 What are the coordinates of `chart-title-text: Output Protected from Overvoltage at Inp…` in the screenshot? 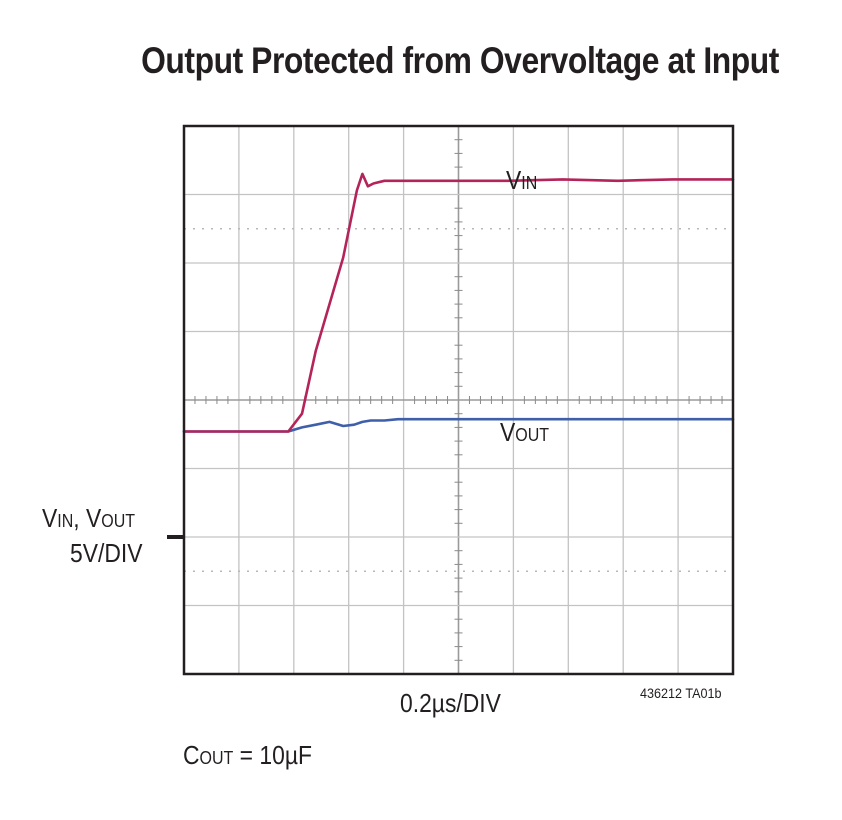 It's located at (460, 60).